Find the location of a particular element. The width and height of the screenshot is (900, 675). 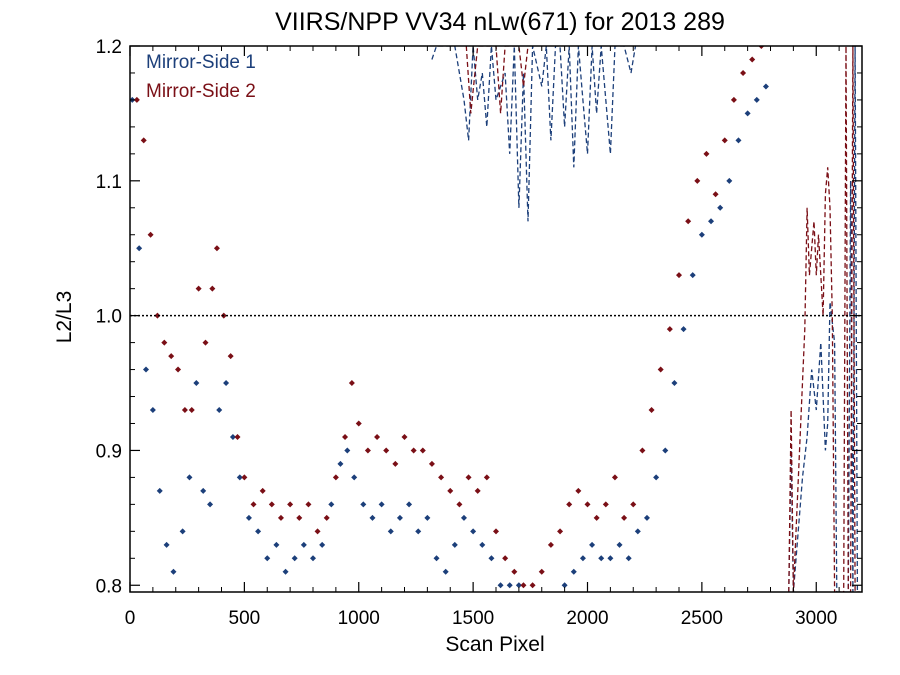

y-axis-label: L2/L3 is located at coordinates (64, 317).